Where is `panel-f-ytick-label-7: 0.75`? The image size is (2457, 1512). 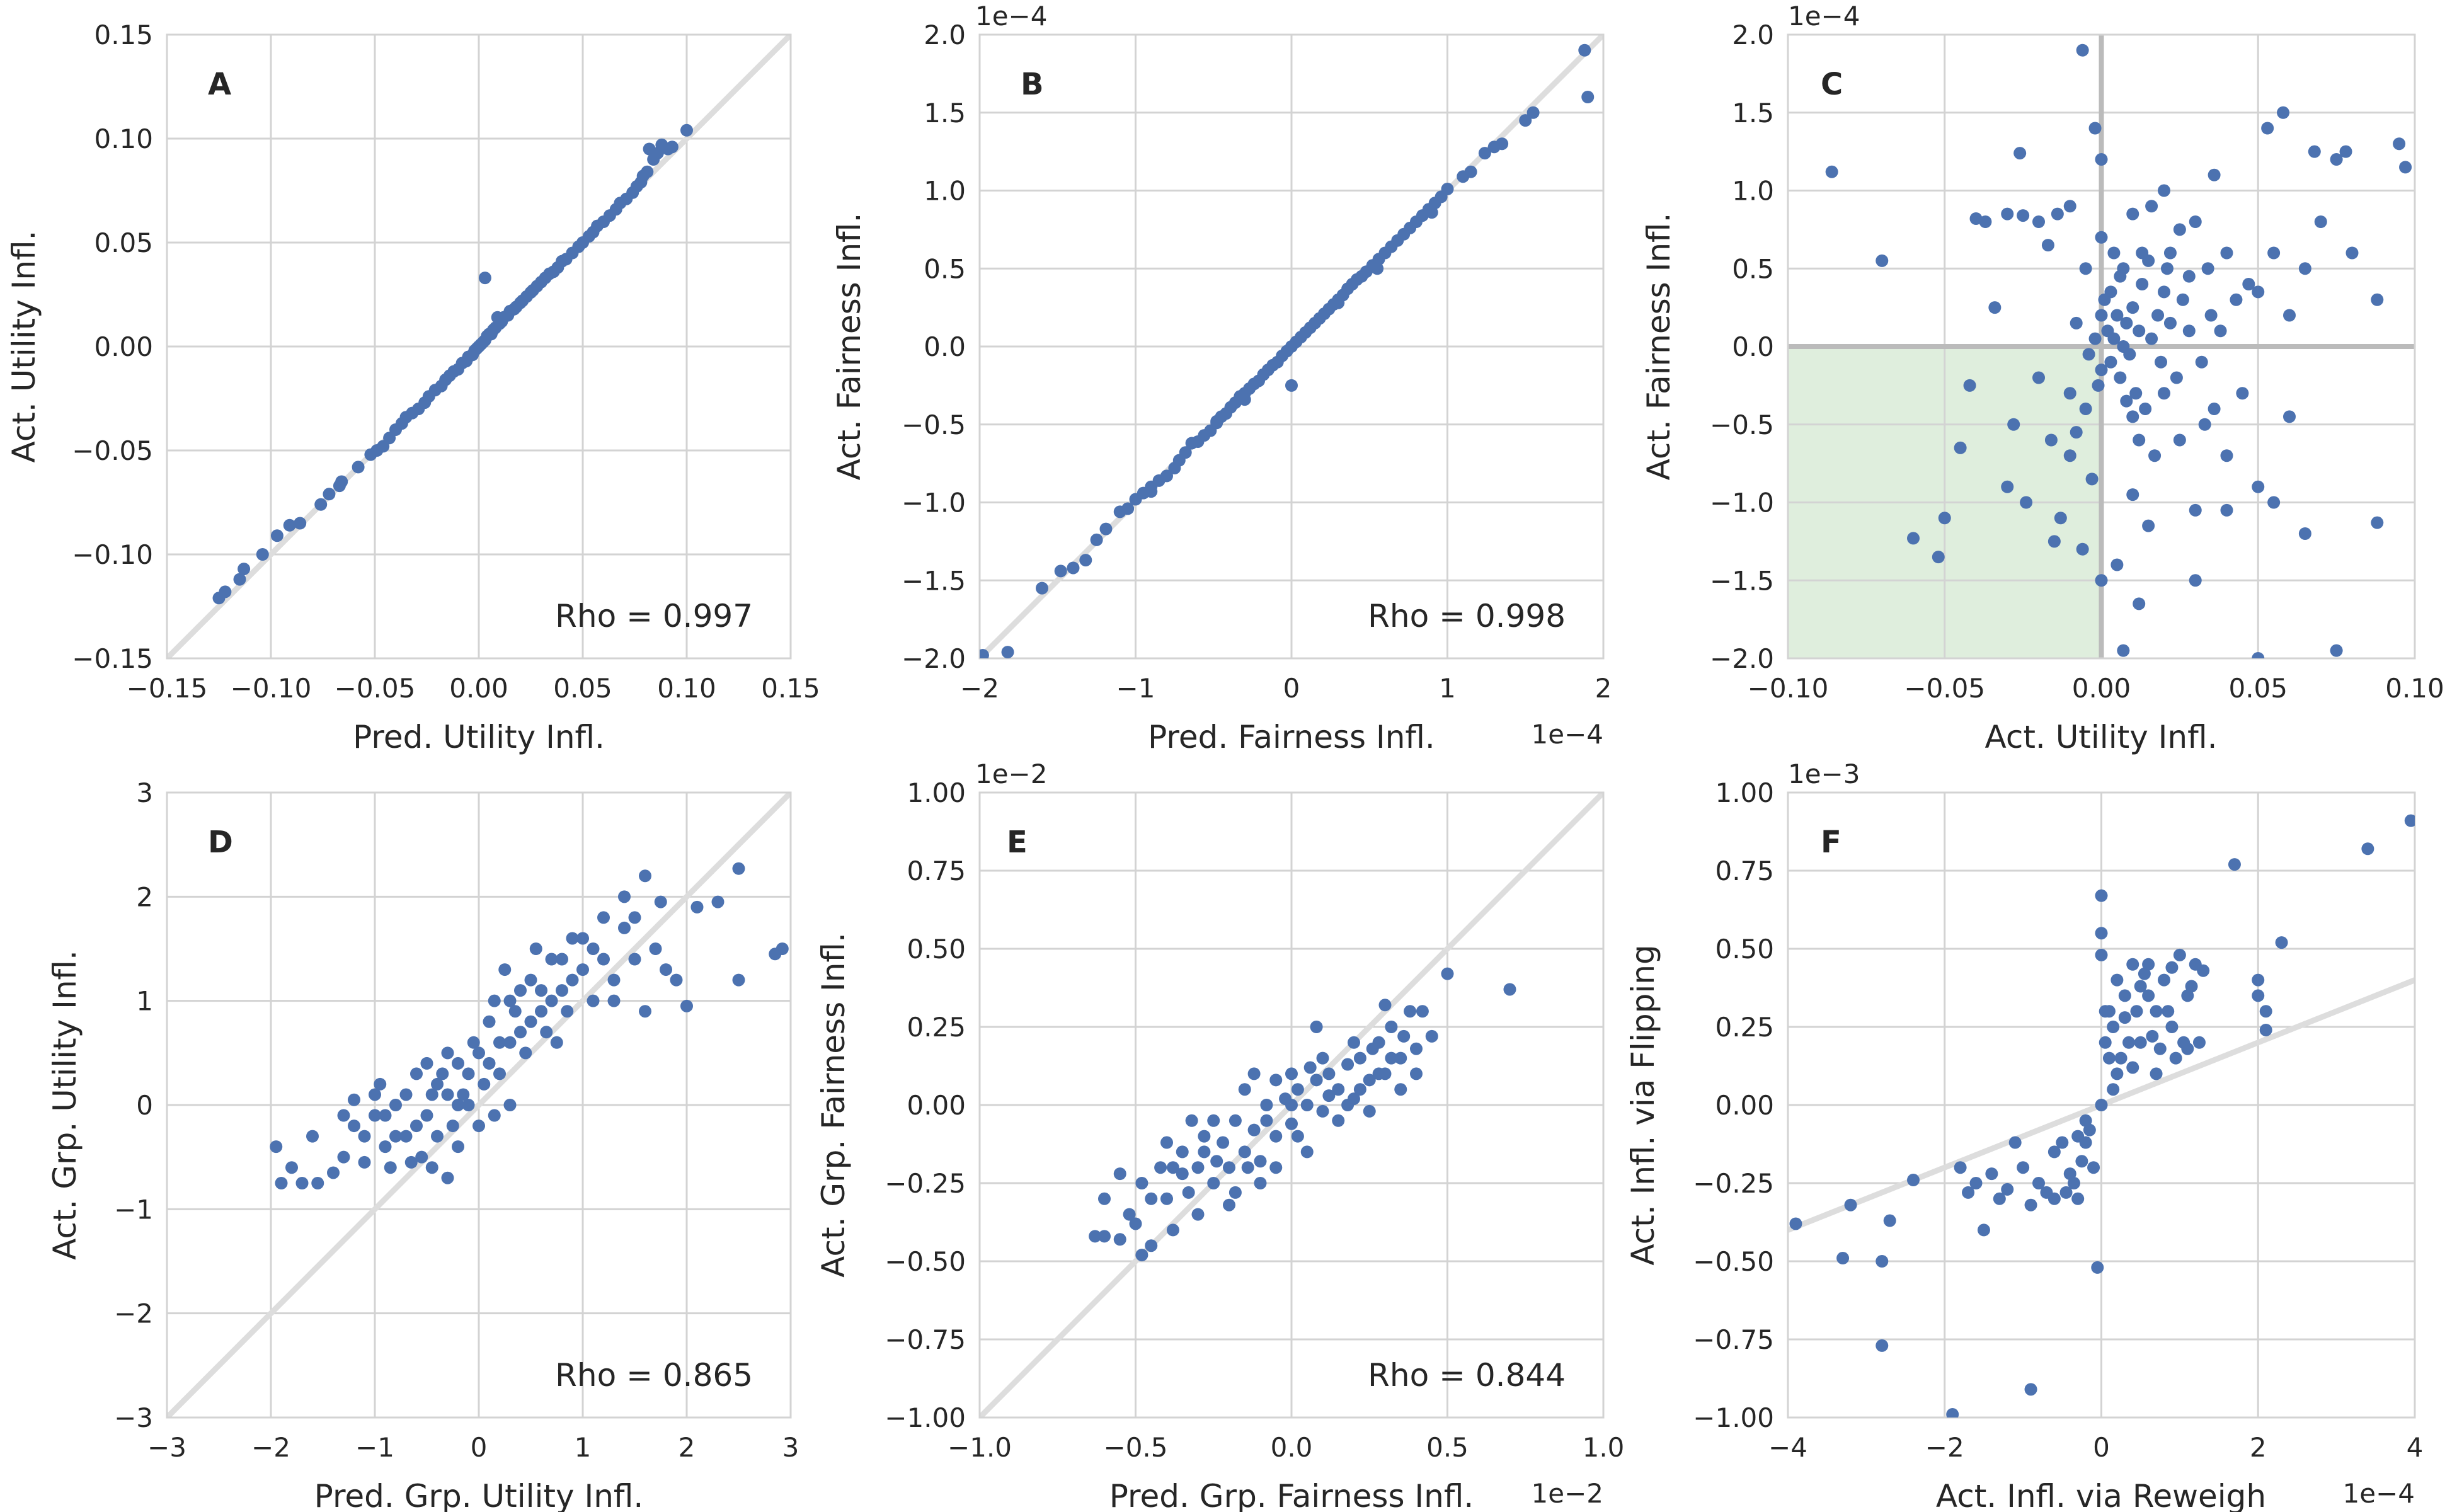
panel-f-ytick-label-7: 0.75 is located at coordinates (1744, 871).